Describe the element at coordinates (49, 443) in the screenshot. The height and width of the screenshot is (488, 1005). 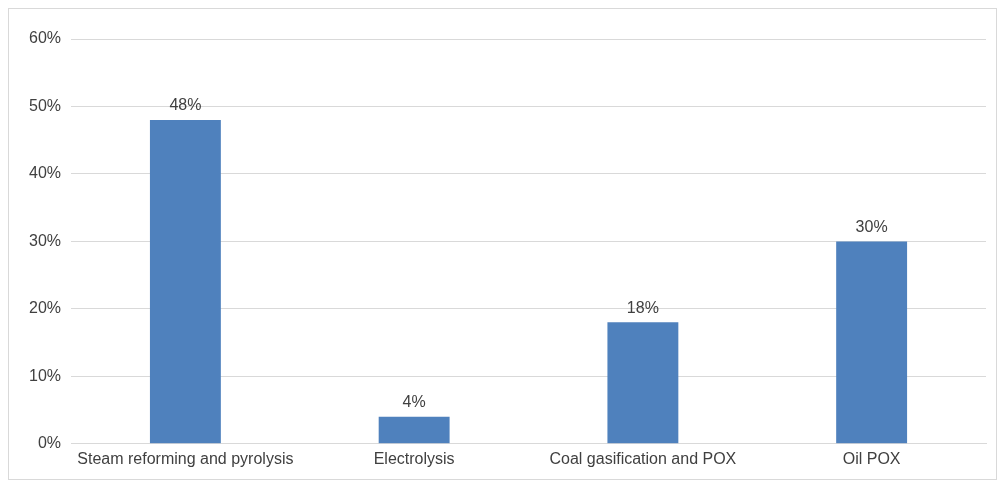
I see `y-tick-label: 0%` at that location.